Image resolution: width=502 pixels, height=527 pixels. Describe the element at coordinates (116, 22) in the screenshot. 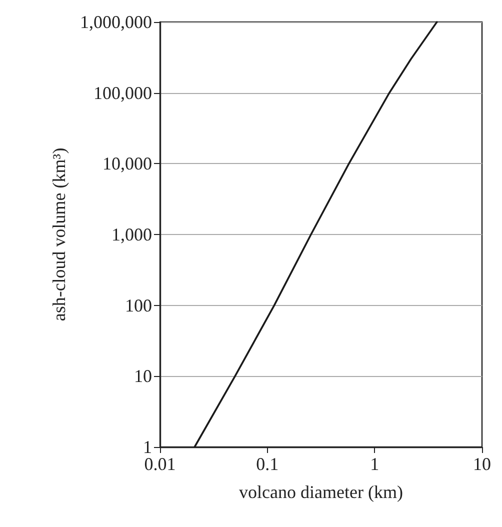

I see `y-tick-label: 1,000,000` at that location.